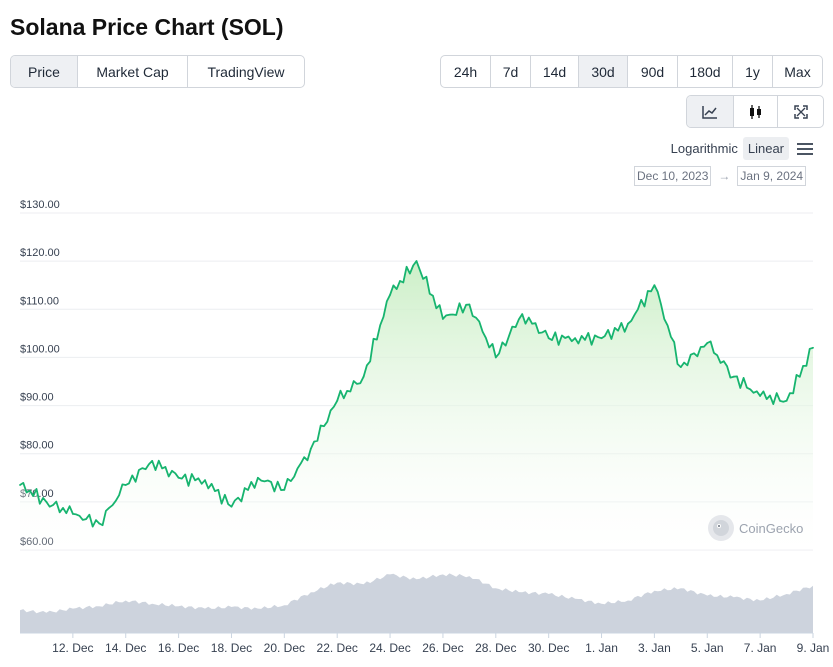  What do you see at coordinates (125, 648) in the screenshot?
I see `x-tick-label: 14. Dec` at bounding box center [125, 648].